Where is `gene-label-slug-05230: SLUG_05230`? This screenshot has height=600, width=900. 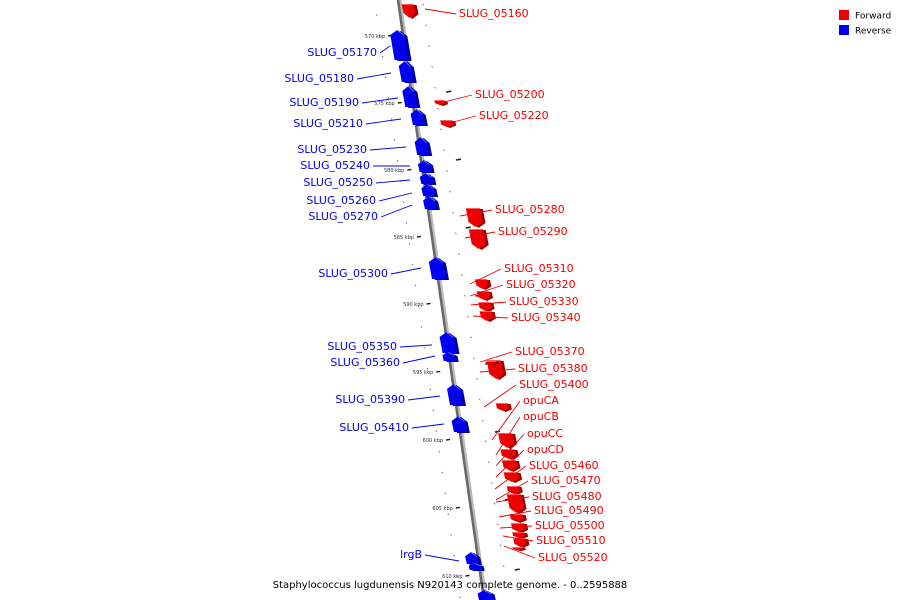
gene-label-slug-05230: SLUG_05230 is located at coordinates (352, 149).